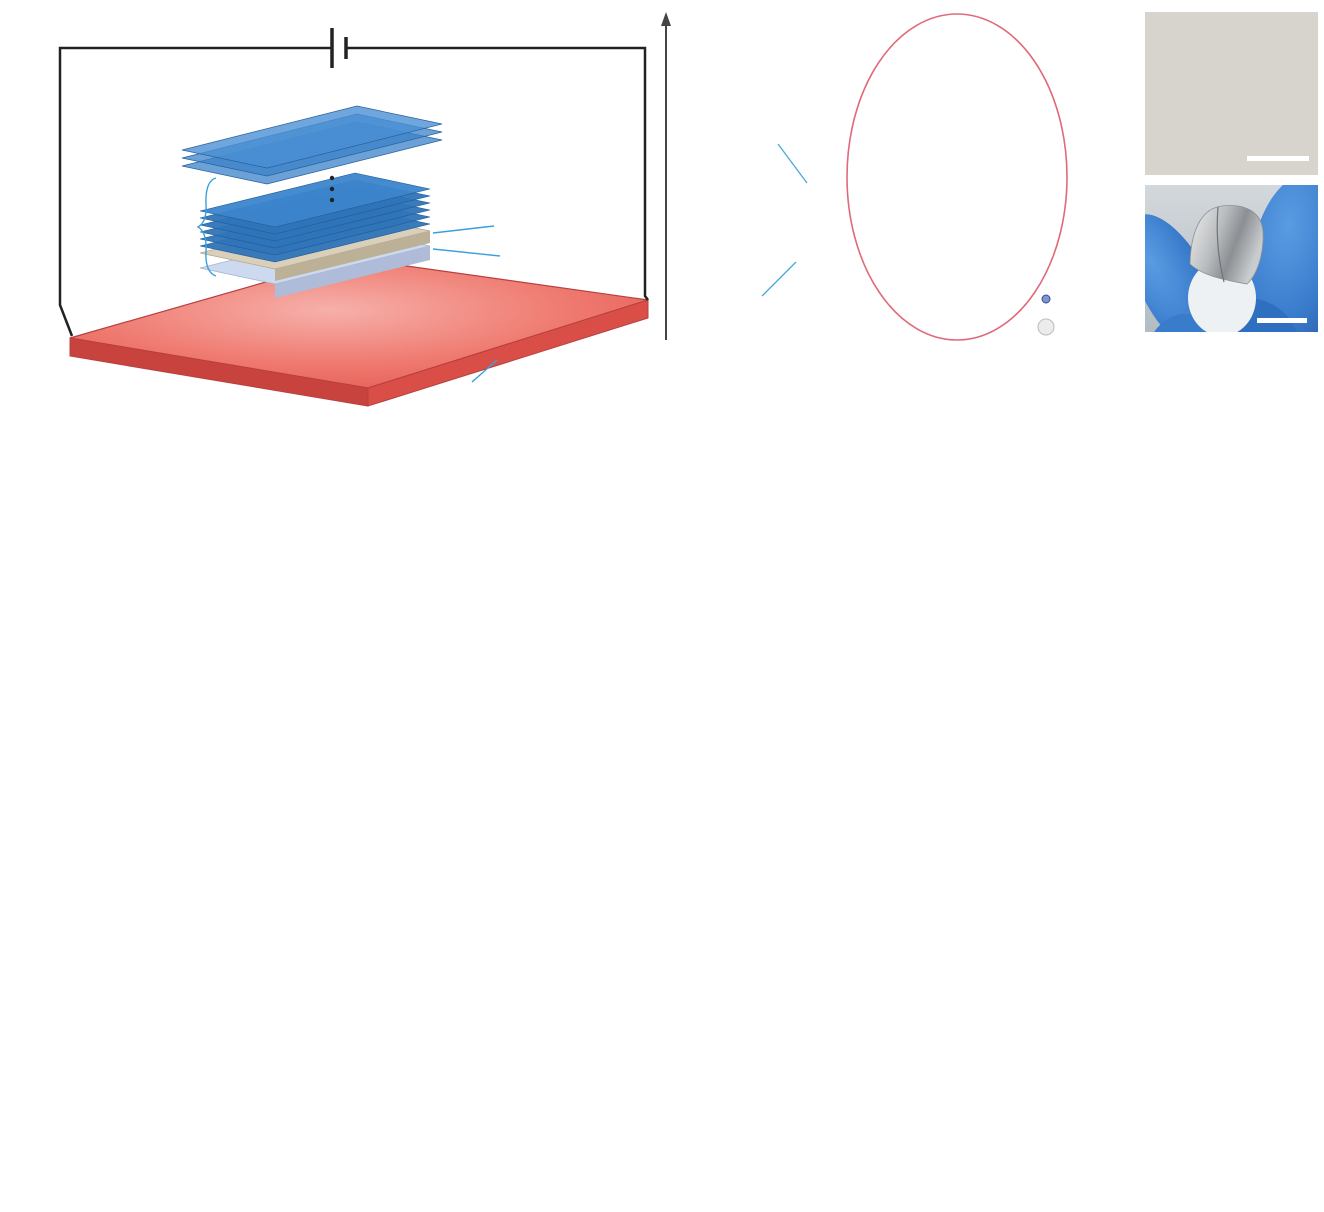 This screenshot has width=1324, height=1212. What do you see at coordinates (1226, 245) in the screenshot?
I see `graphite-foil` at bounding box center [1226, 245].